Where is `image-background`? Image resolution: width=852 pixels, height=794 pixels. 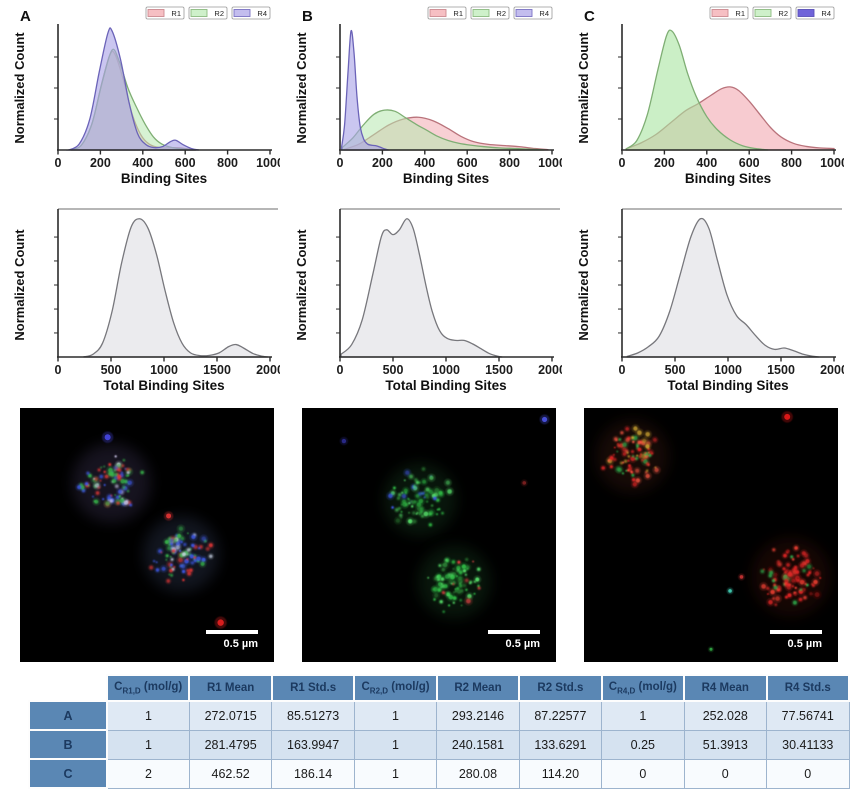
image-background is located at coordinates (147, 535).